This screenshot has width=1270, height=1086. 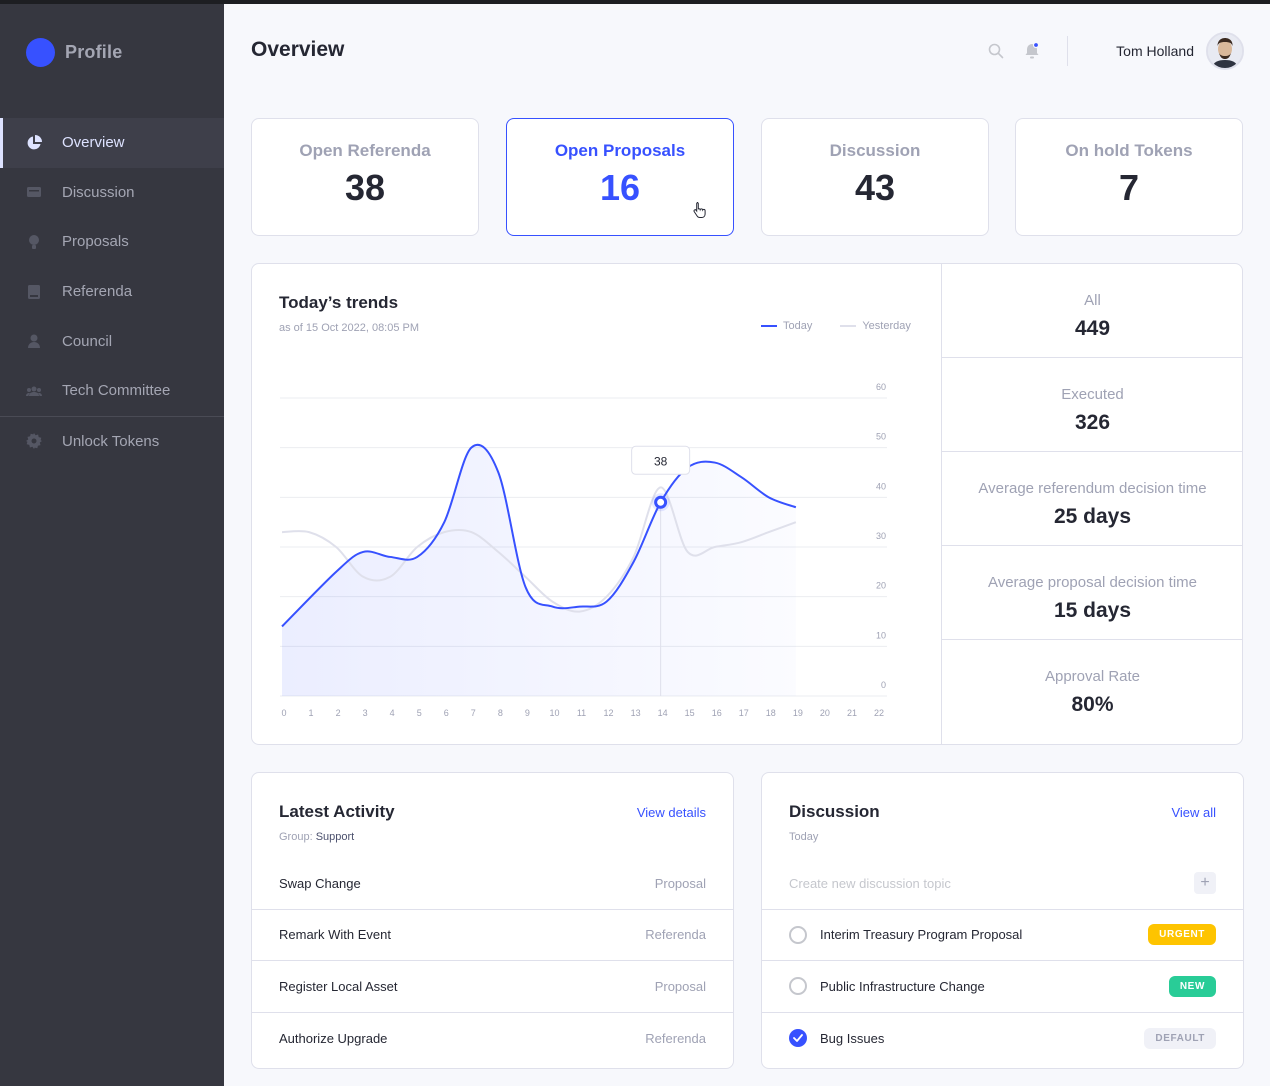 What do you see at coordinates (680, 883) in the screenshot?
I see `activity-type: Proposal` at bounding box center [680, 883].